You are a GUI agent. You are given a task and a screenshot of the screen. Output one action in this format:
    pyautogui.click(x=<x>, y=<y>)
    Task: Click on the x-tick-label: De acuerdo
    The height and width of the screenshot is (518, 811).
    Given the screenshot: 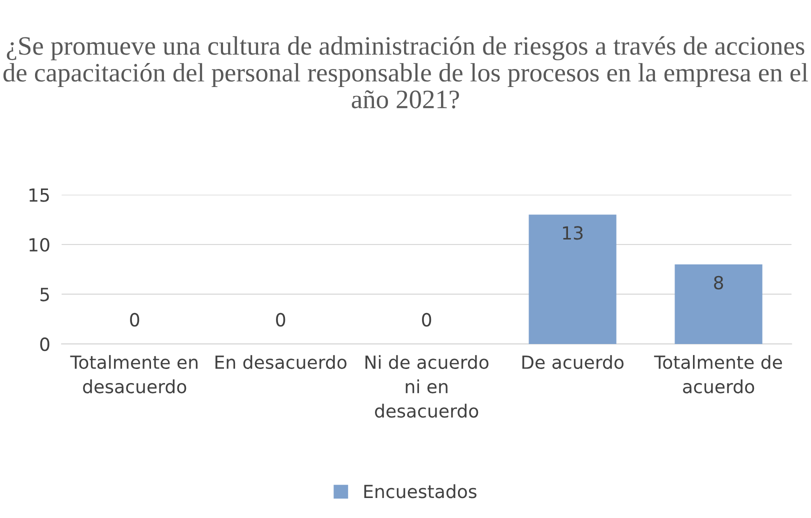 What is the action you would take?
    pyautogui.click(x=573, y=362)
    